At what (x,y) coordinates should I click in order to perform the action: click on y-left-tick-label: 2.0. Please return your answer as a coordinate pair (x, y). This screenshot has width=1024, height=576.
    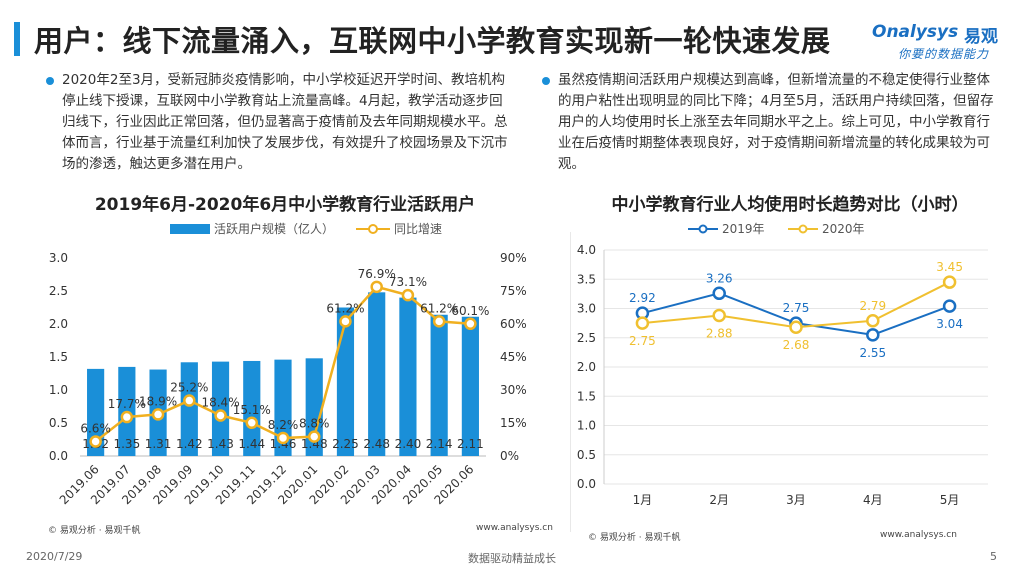
    Looking at the image, I should click on (58, 324).